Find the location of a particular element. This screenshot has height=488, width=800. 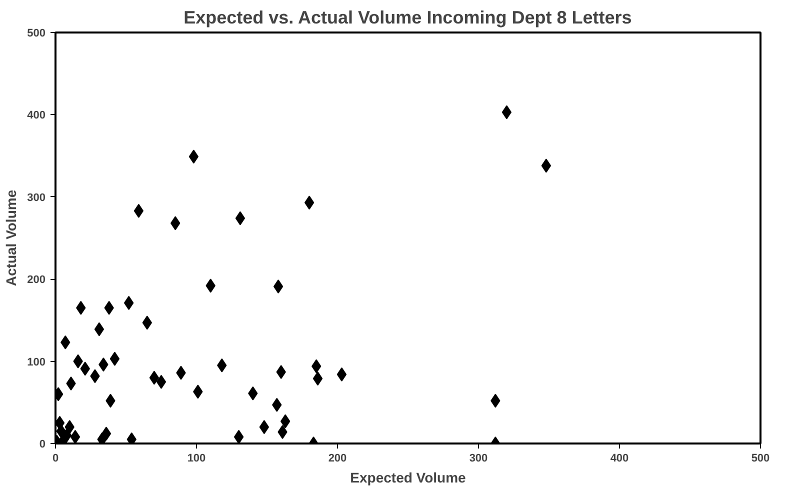

y-tick-label: 200 is located at coordinates (36, 280).